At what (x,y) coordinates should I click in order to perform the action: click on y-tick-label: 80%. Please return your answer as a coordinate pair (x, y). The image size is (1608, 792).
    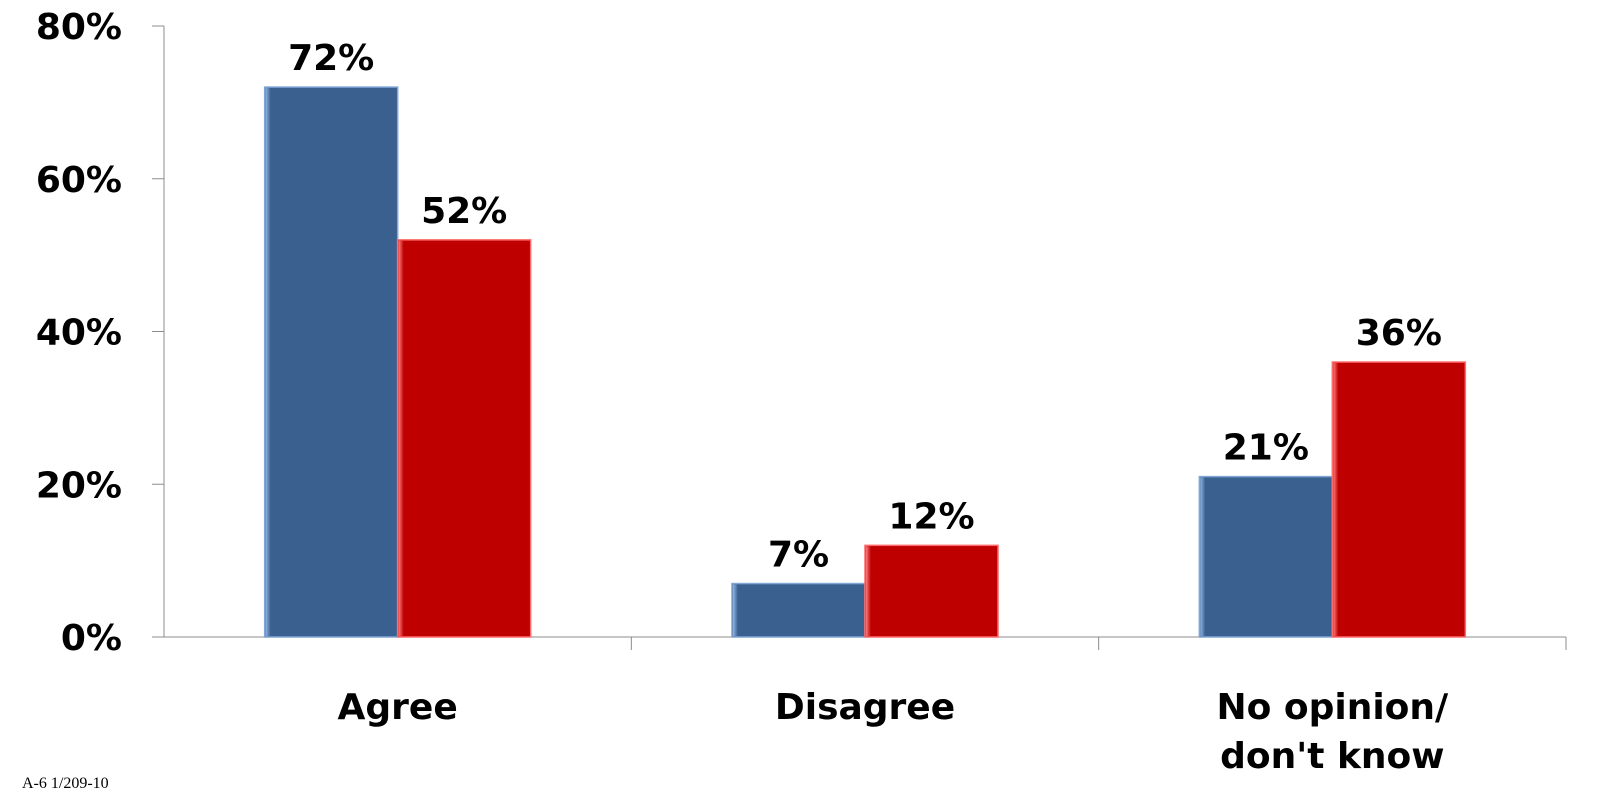
    Looking at the image, I should click on (79, 27).